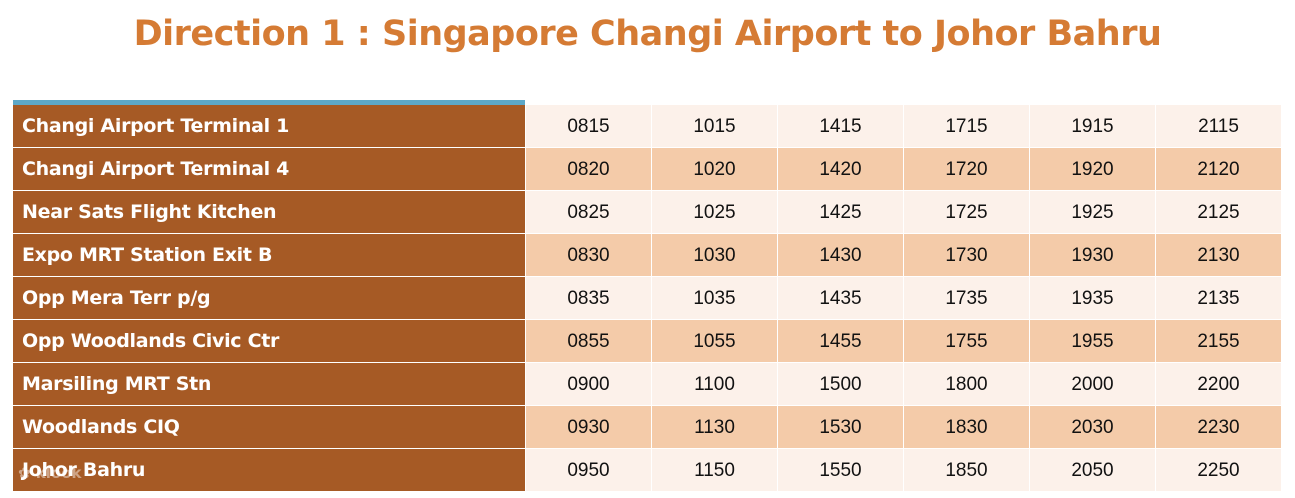 This screenshot has width=1295, height=498. I want to click on stop-name: Expo MRT Station Exit B, so click(269, 255).